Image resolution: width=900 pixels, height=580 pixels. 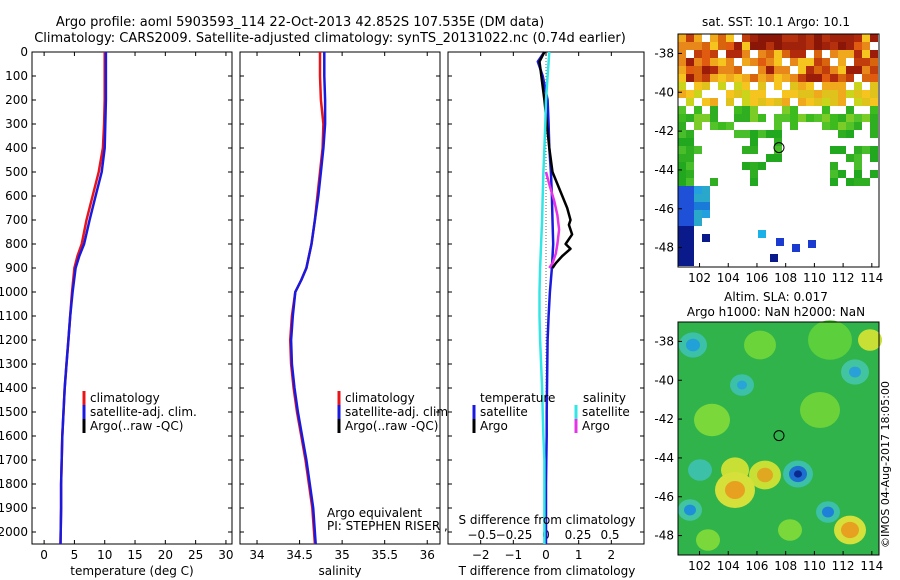 What do you see at coordinates (757, 566) in the screenshot?
I see `lon-tick-label: 106` at bounding box center [757, 566].